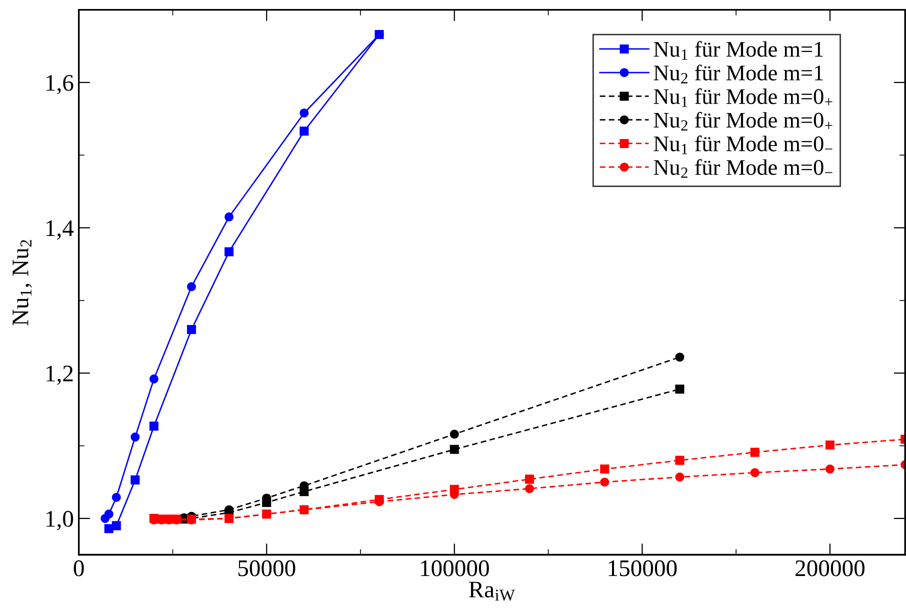 Image resolution: width=906 pixels, height=613 pixels. Describe the element at coordinates (743, 144) in the screenshot. I see `legend-label: Nu$_{1}$ für Mode m=0$_{−}$` at that location.